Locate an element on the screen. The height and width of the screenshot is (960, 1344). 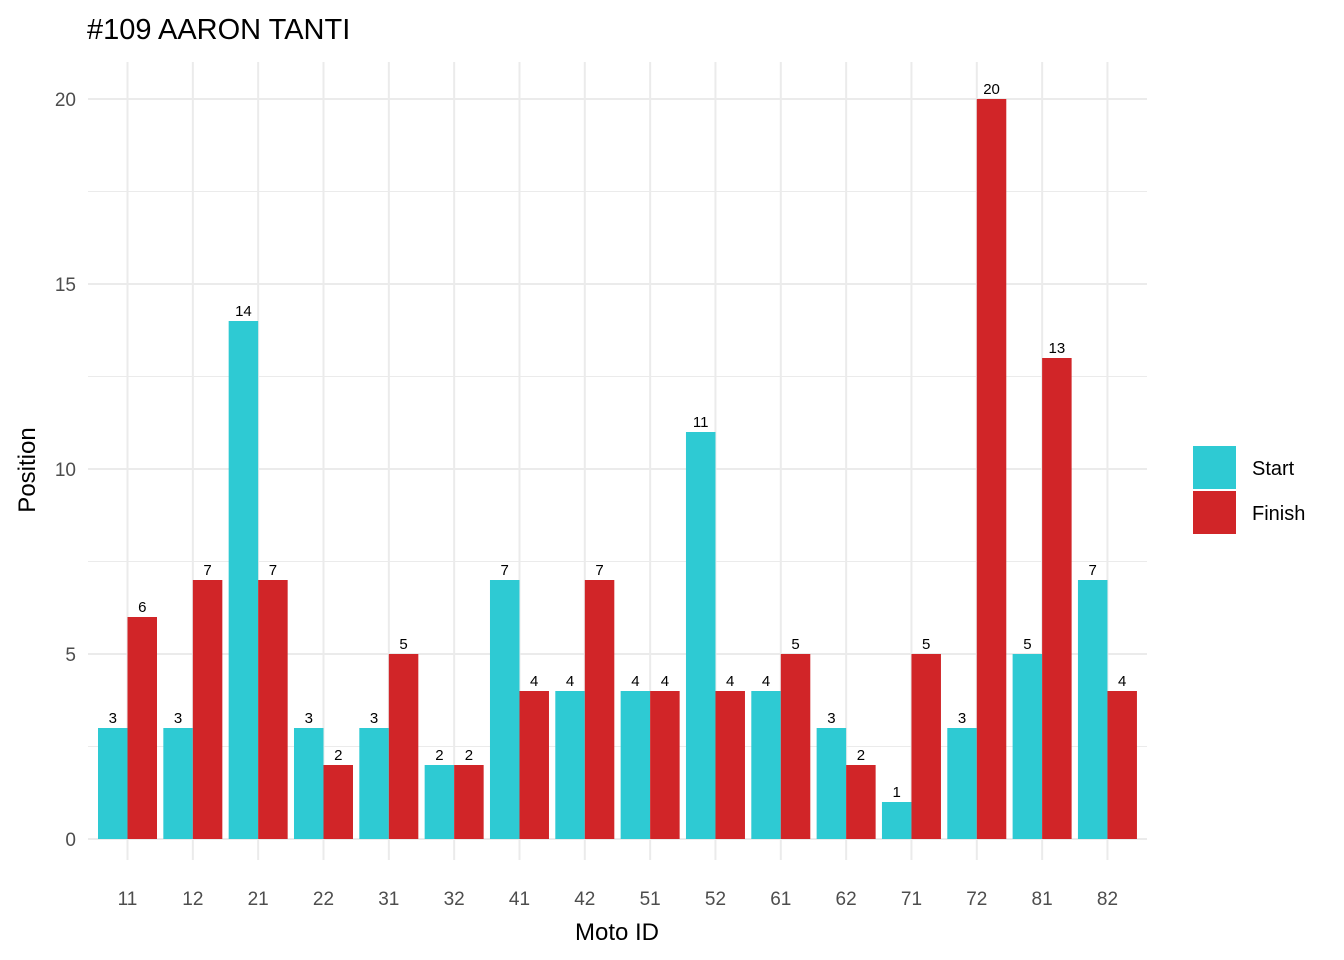
x-axis-ticks: 11 12 21 22 31 32 41 42 51 52 61 62 71 72 81 82 is located at coordinates (618, 899).